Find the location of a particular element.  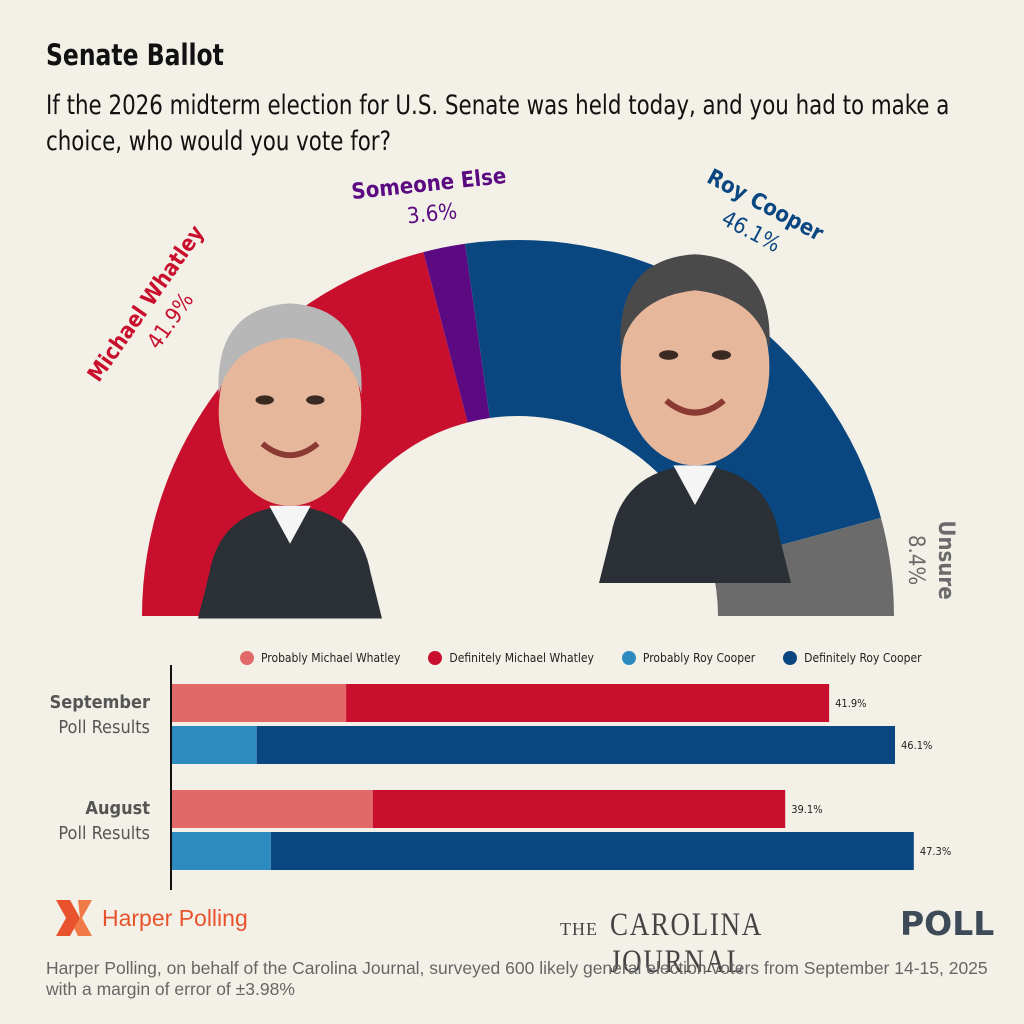

slice-label-someone-else: Someone Else is located at coordinates (428, 184).